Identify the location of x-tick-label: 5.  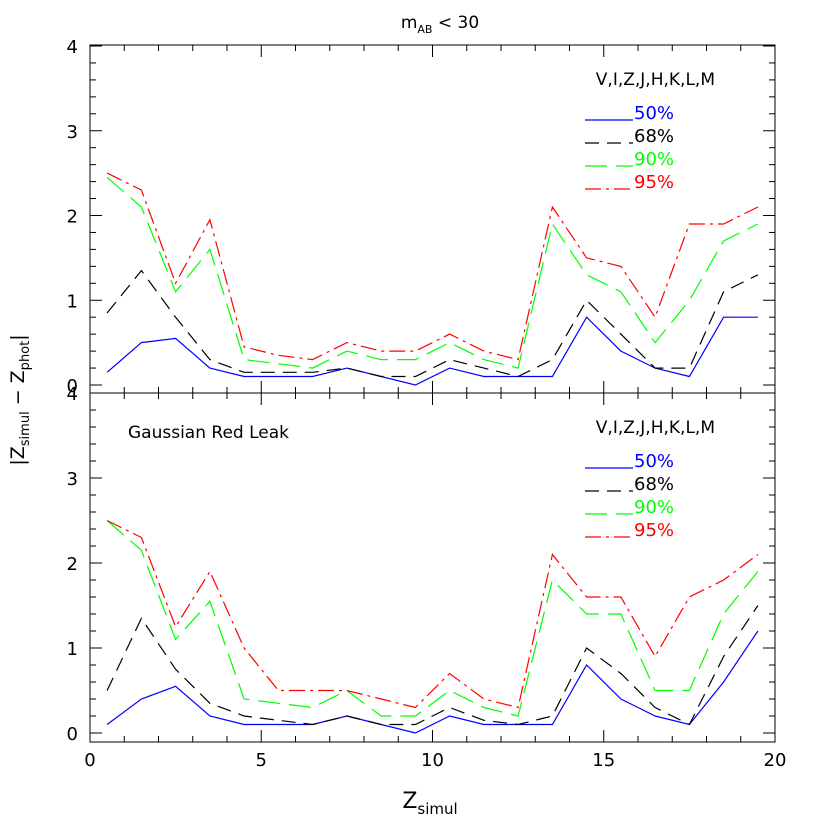
(261, 760).